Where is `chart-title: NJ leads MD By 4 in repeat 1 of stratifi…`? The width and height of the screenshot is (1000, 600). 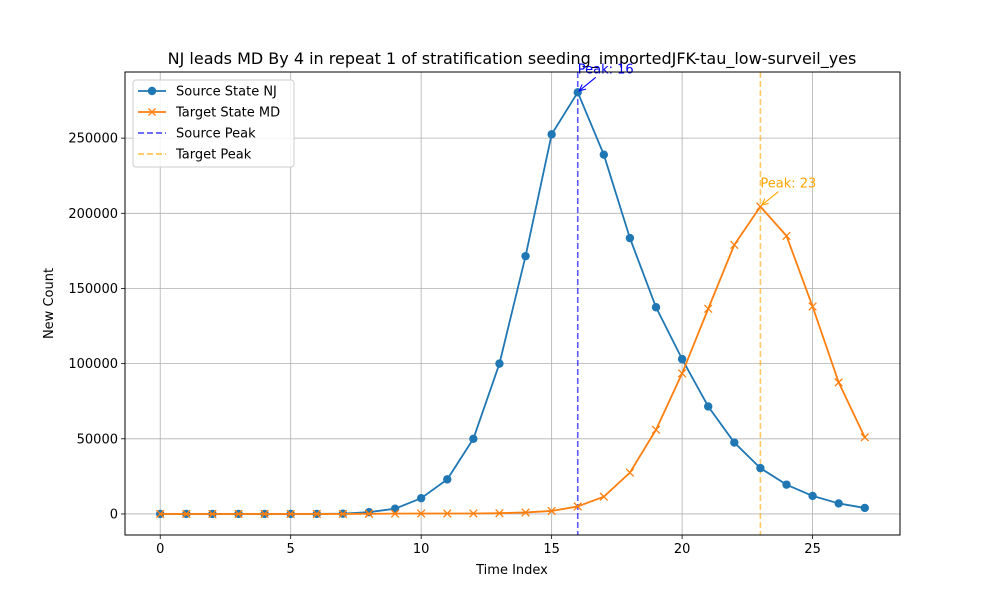 chart-title: NJ leads MD By 4 in repeat 1 of stratifi… is located at coordinates (512, 59).